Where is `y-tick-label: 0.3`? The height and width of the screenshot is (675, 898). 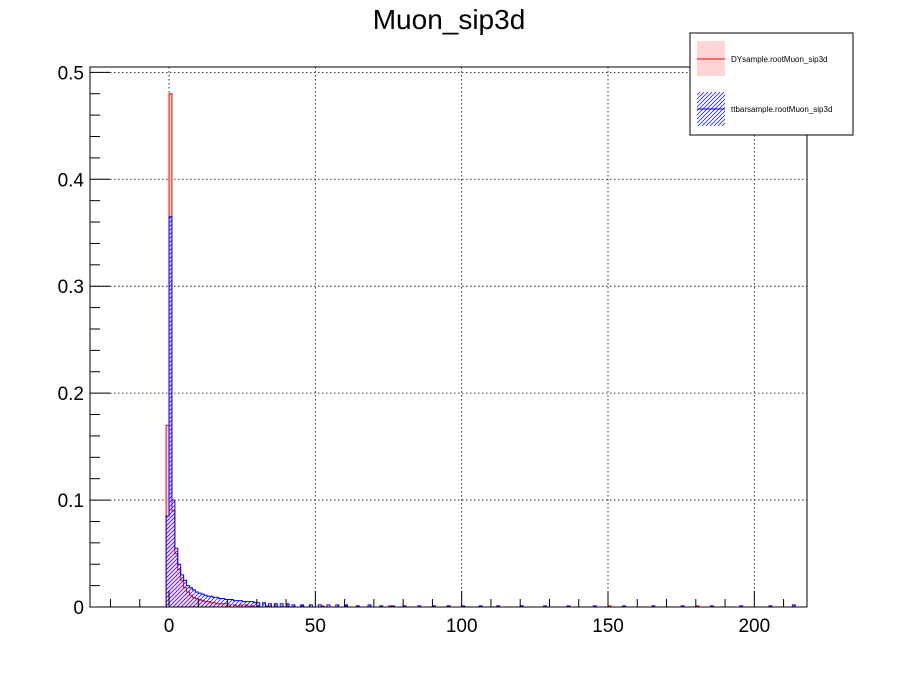
y-tick-label: 0.3 is located at coordinates (71, 287).